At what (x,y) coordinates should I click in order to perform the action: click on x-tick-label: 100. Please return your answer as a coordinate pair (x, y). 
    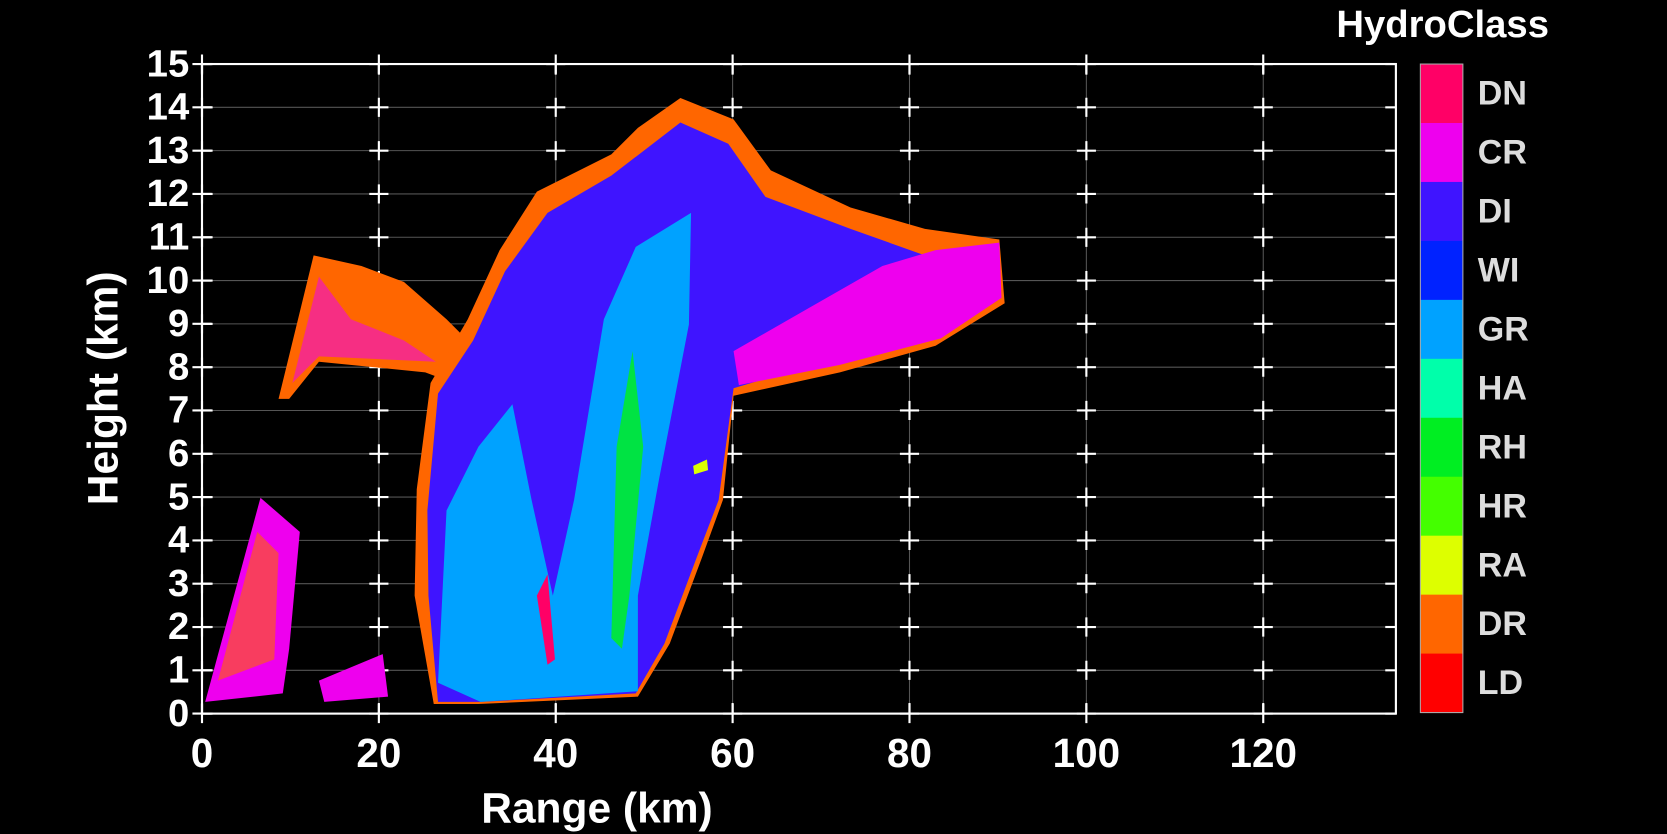
    Looking at the image, I should click on (1086, 753).